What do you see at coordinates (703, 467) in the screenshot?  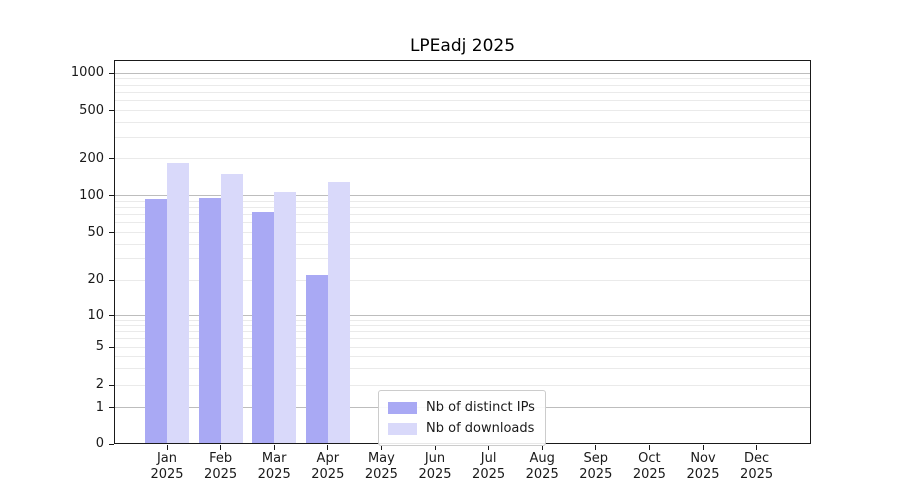 I see `x-axis-tick-label: Nov 2025` at bounding box center [703, 467].